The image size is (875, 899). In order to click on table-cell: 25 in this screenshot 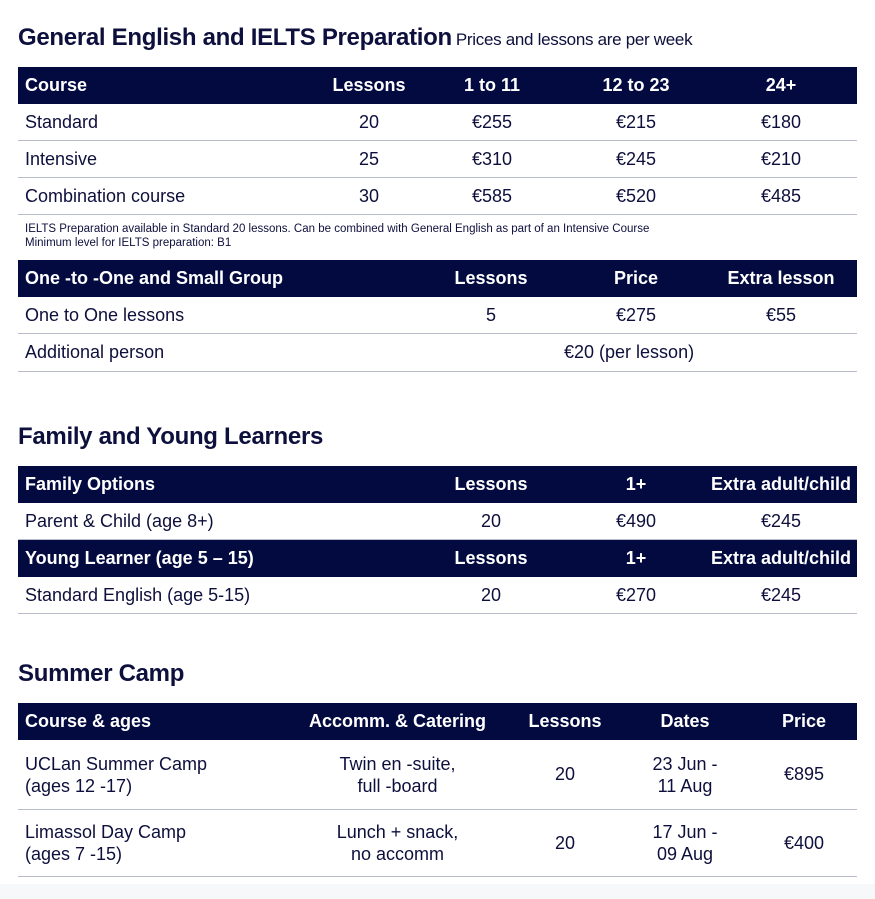, I will do `click(369, 158)`.